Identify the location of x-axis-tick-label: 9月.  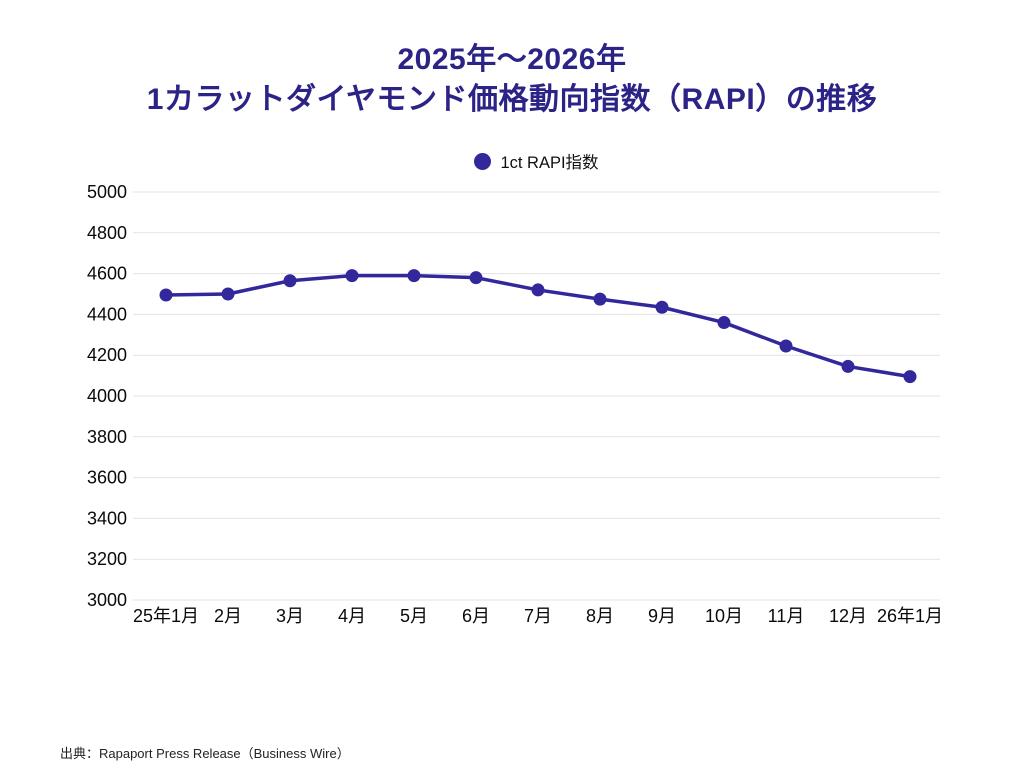
(662, 616).